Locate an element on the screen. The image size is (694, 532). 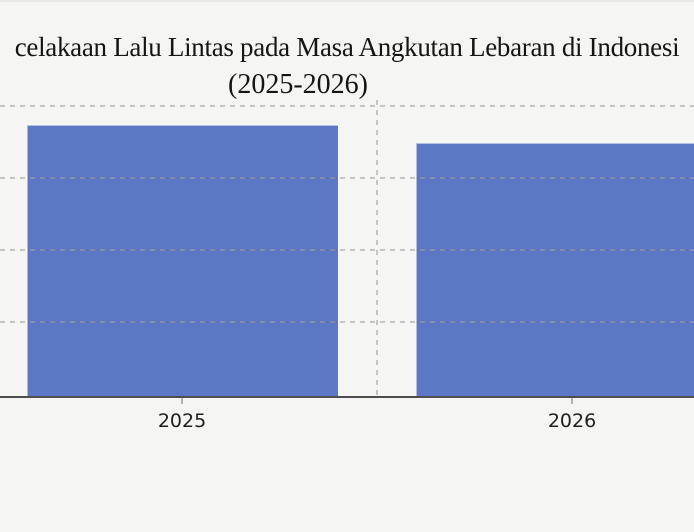
top-edge-divider is located at coordinates (347, 1).